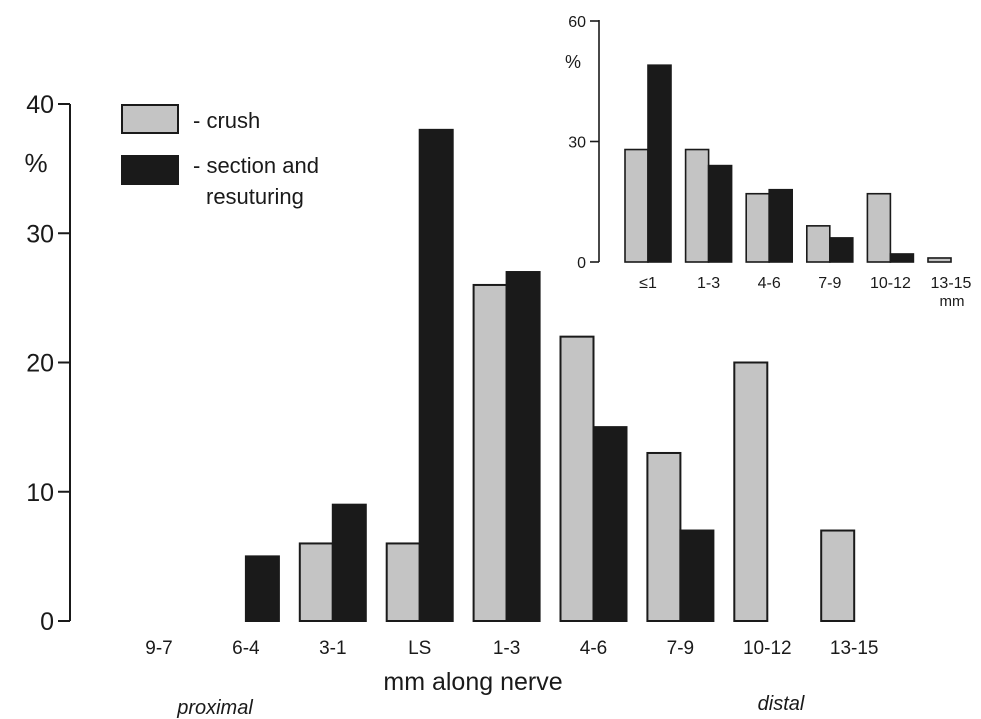 This screenshot has height=719, width=981. Describe the element at coordinates (805, 283) in the screenshot. I see `inset-x-tick-labels: ≤1 1-3 4-6 7-9 10-12 13-15` at that location.